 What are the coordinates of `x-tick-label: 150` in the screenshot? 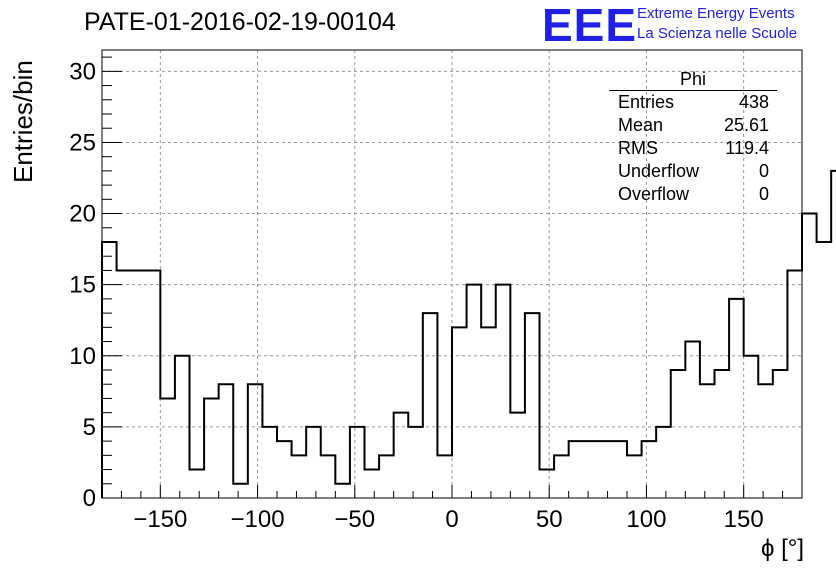 It's located at (744, 519).